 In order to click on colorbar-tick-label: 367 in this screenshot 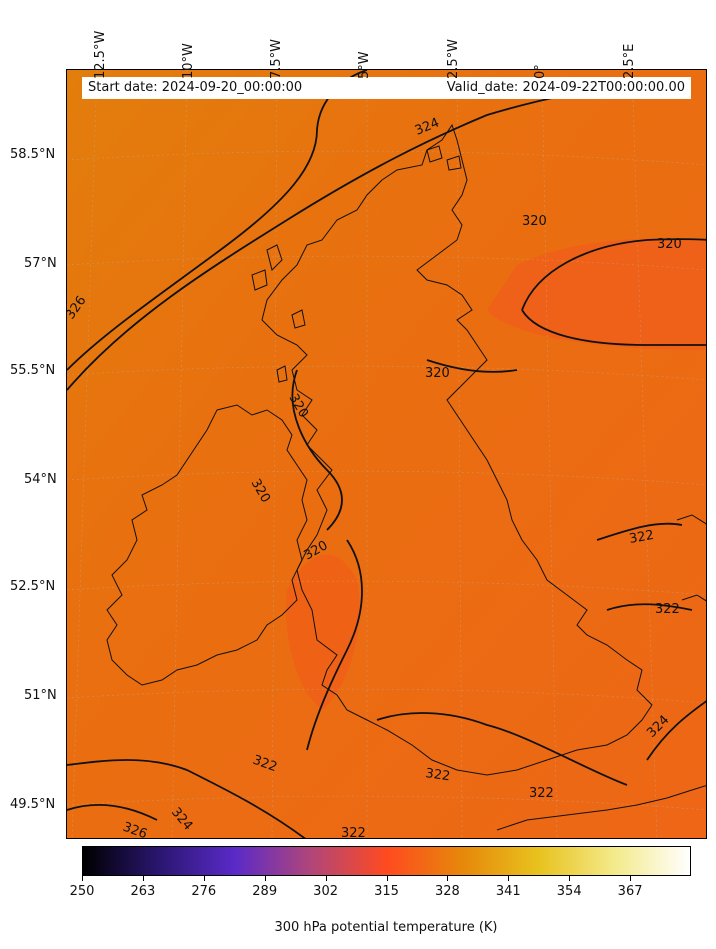, I will do `click(630, 891)`.